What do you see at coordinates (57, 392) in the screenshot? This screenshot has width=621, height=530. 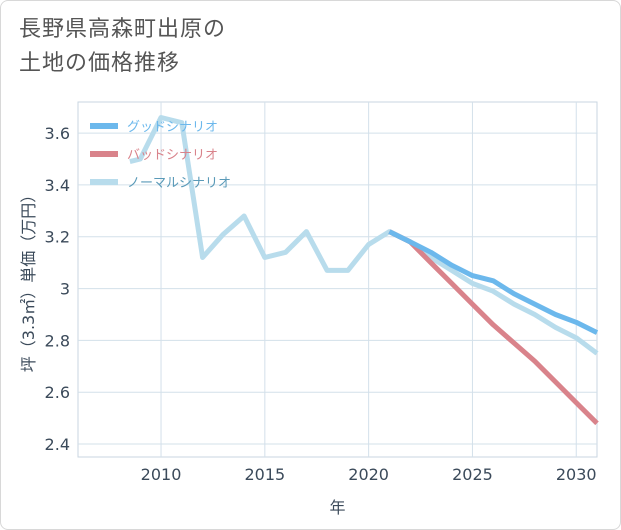 I see `y-tick-label: 2.6` at bounding box center [57, 392].